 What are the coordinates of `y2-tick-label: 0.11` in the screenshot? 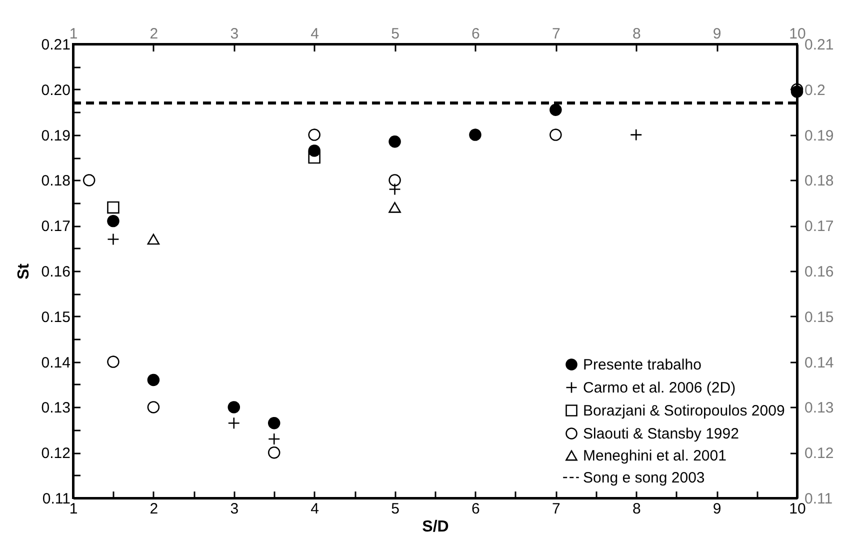 It's located at (818, 499).